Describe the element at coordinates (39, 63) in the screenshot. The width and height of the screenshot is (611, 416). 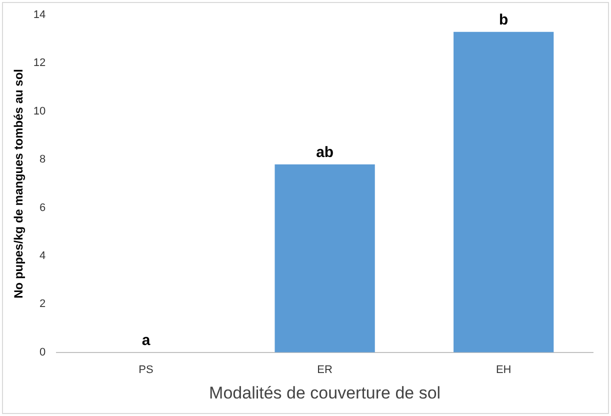
I see `y-tick-label: 12` at that location.